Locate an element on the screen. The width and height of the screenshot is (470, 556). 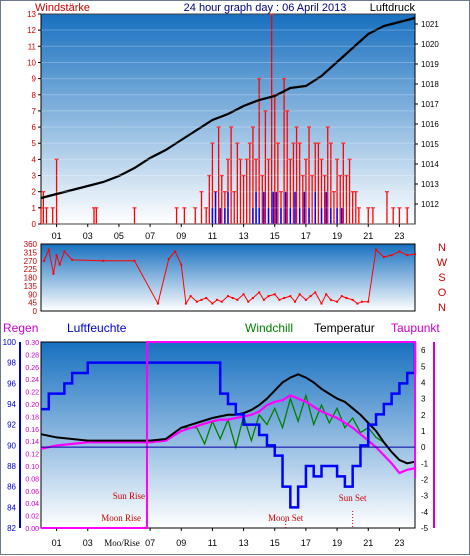
temperature-line is located at coordinates (228, 419).